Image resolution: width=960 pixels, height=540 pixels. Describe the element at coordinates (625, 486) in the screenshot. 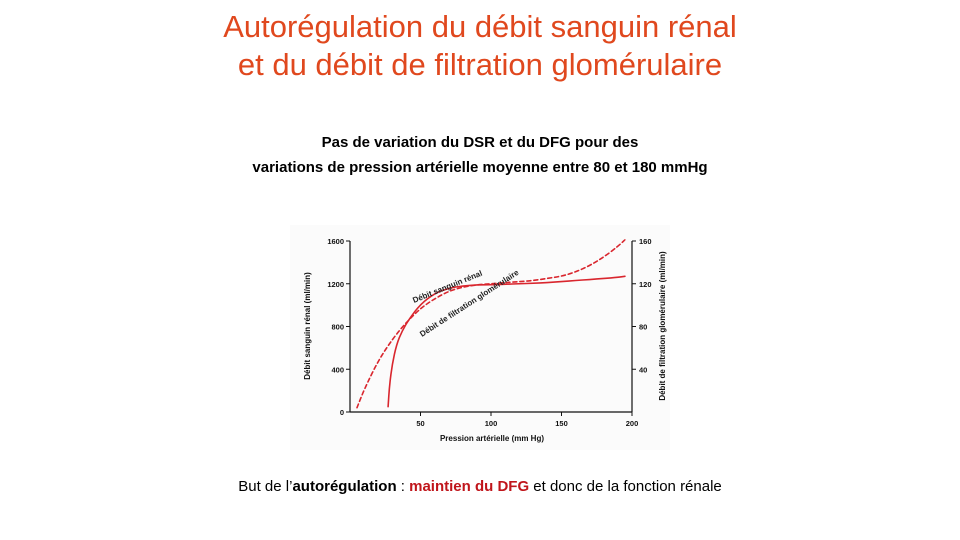

I see `caption-suffix: et donc de la fonction rénale` at that location.